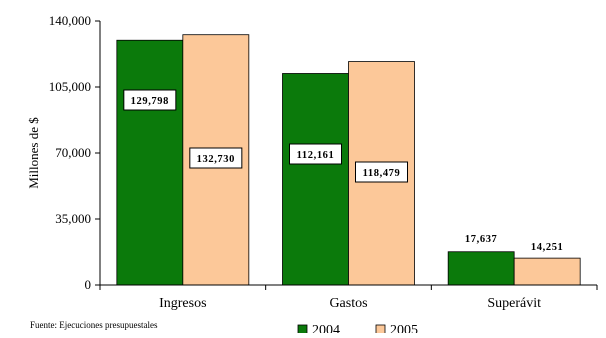  I want to click on bar-2004-gastos, so click(315, 179).